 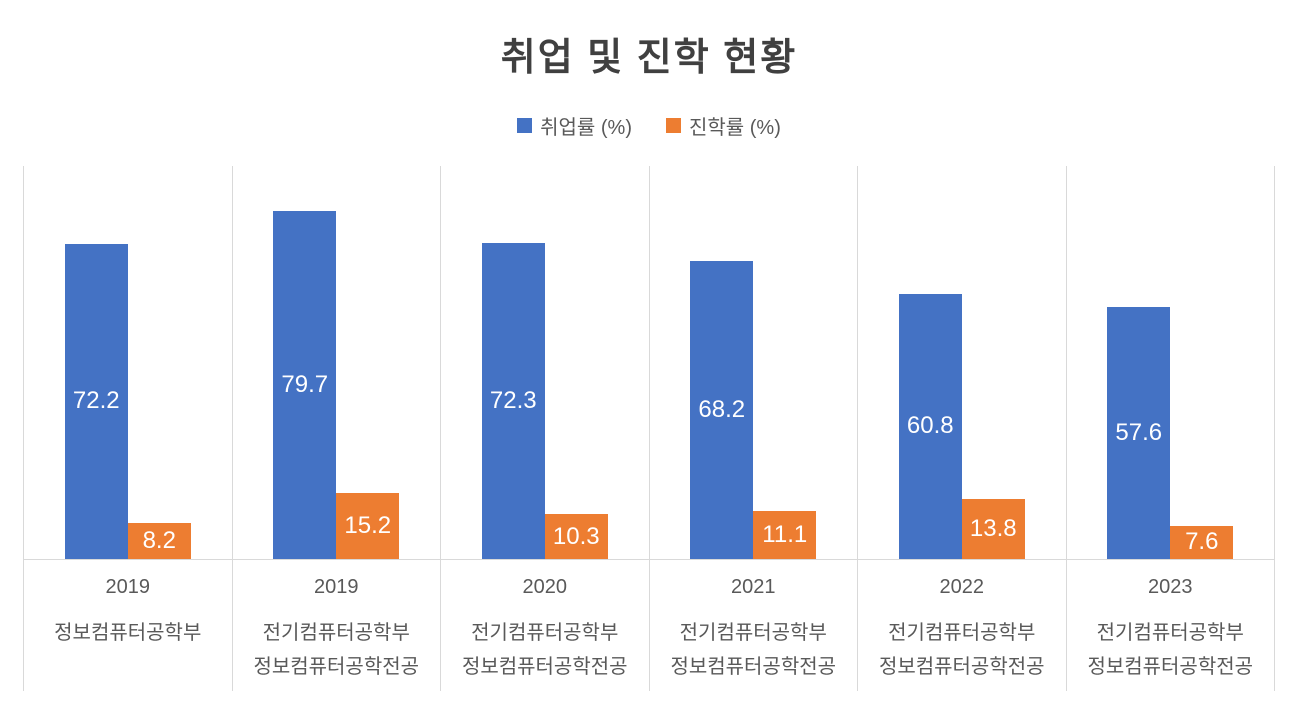 I want to click on bars-region: 60.8 13.8, so click(x=962, y=363).